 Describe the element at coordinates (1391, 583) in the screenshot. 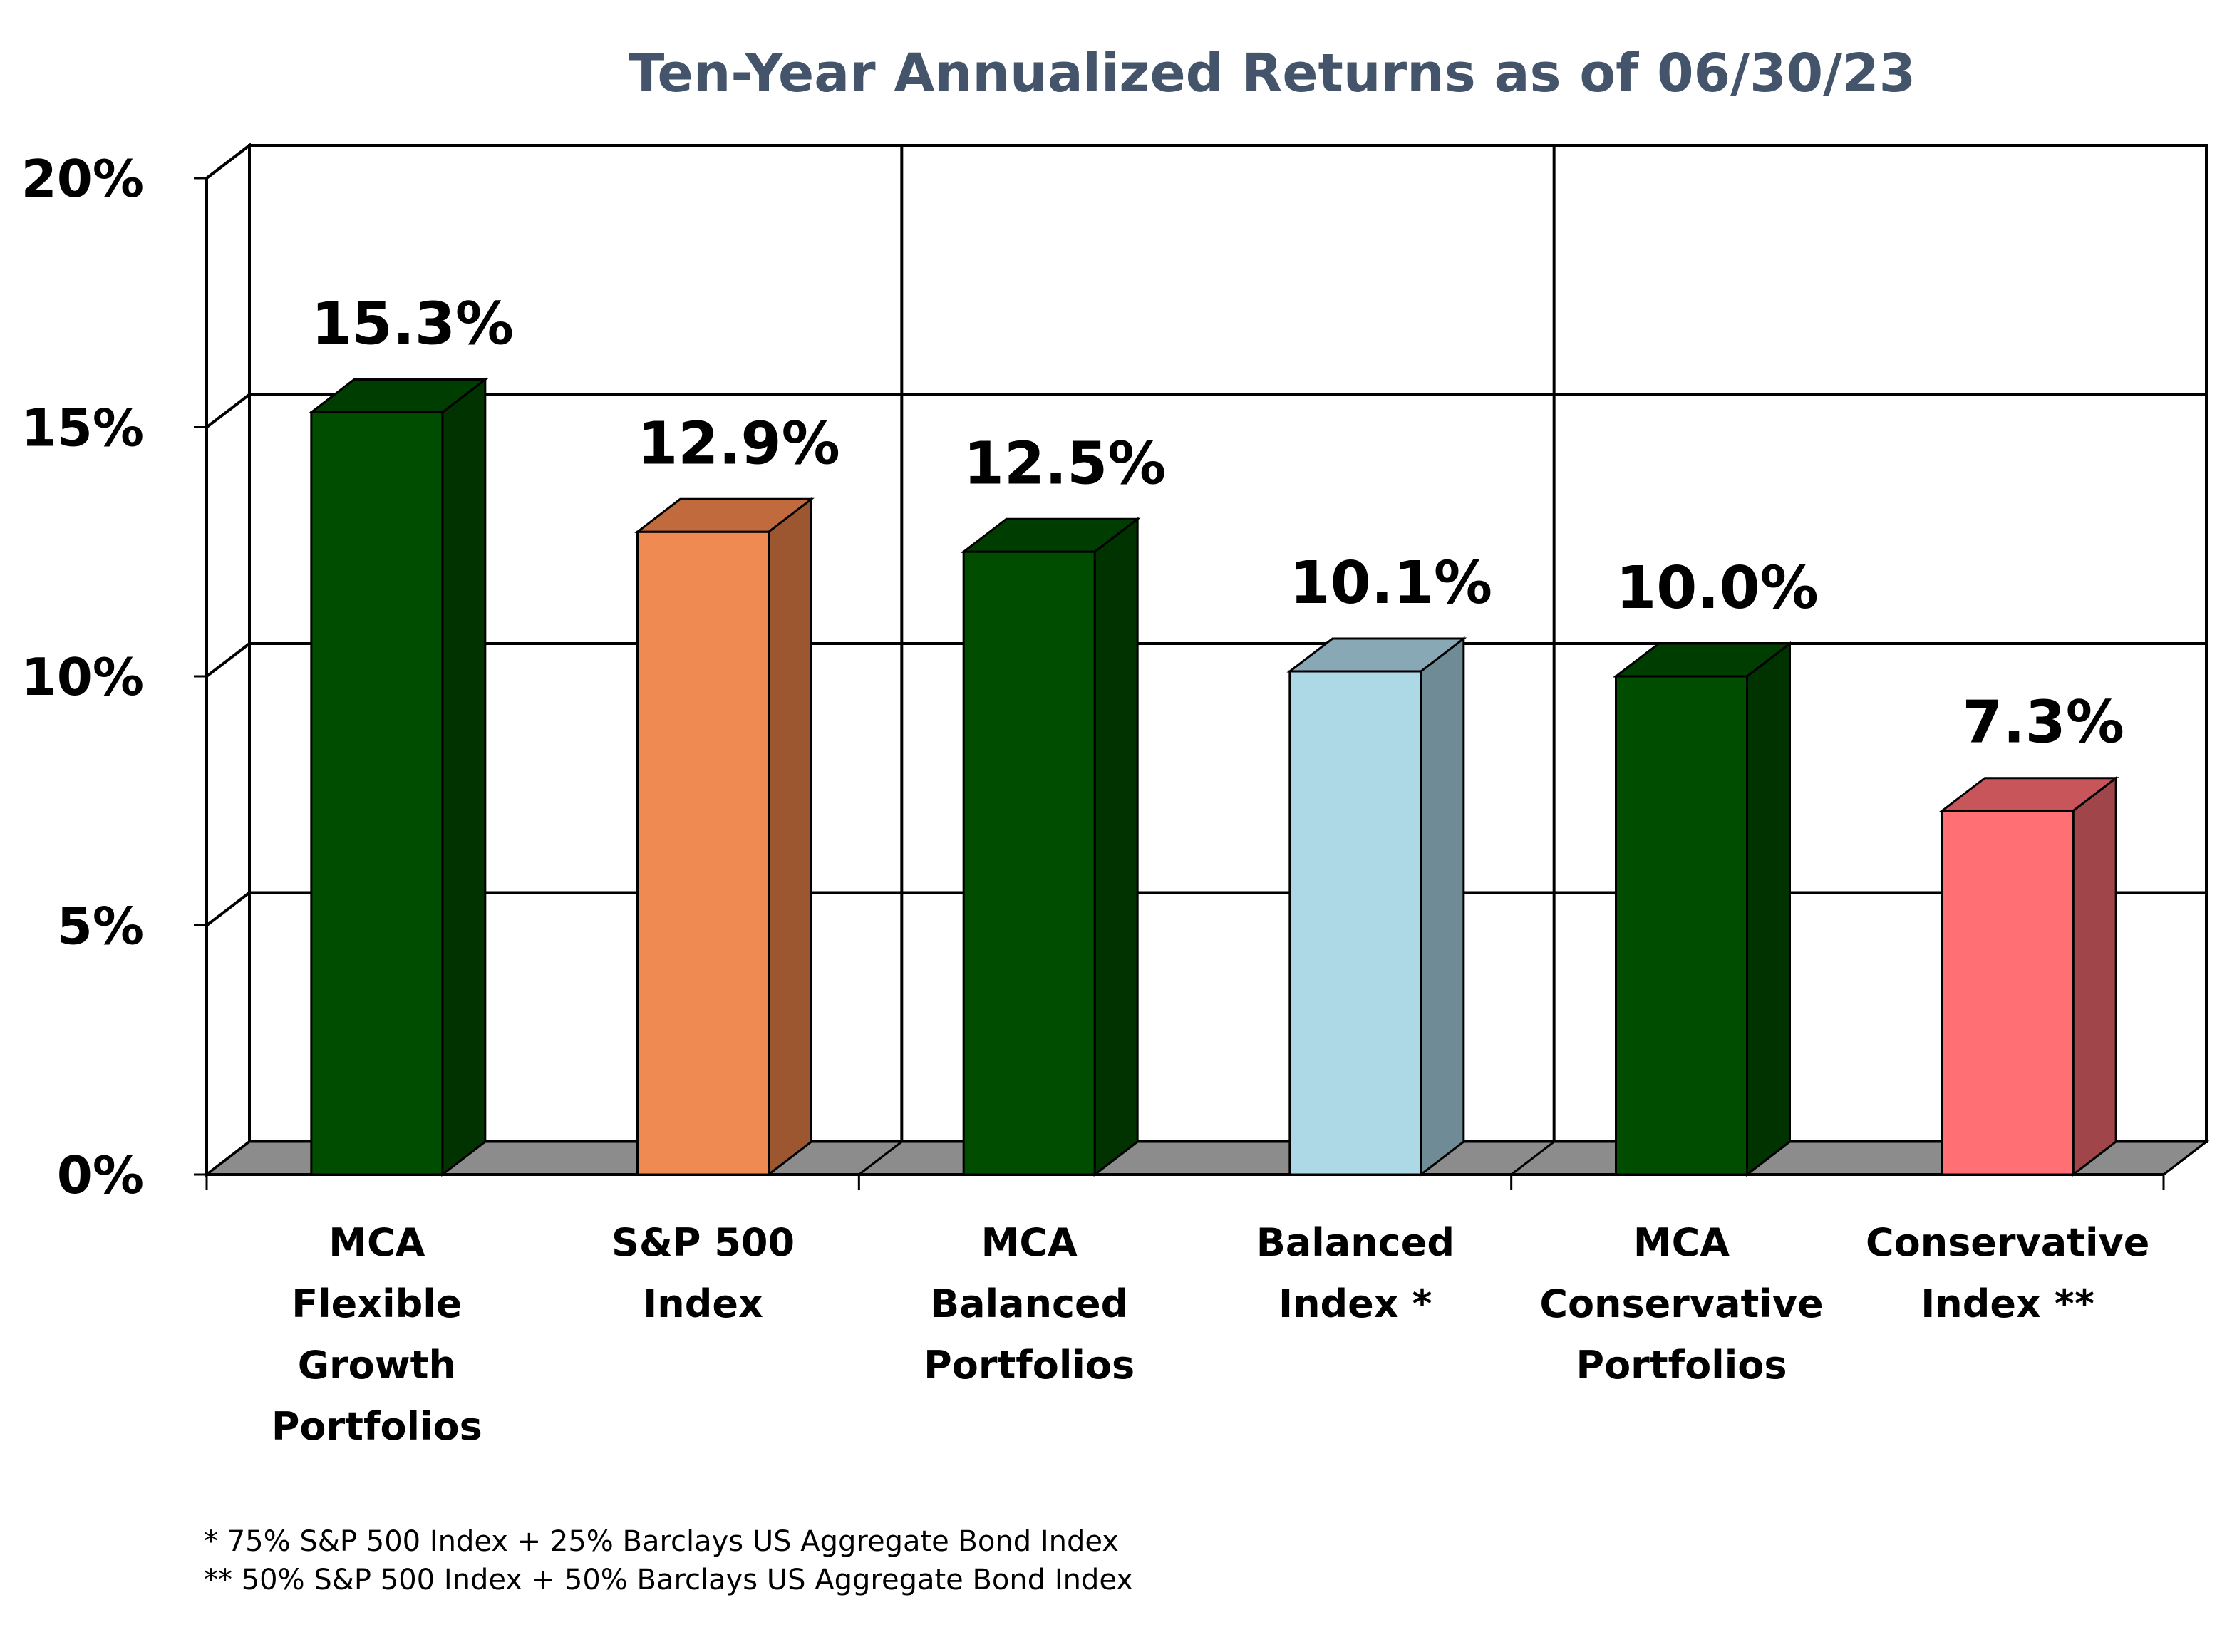

I see `data-label: 10.1%` at that location.